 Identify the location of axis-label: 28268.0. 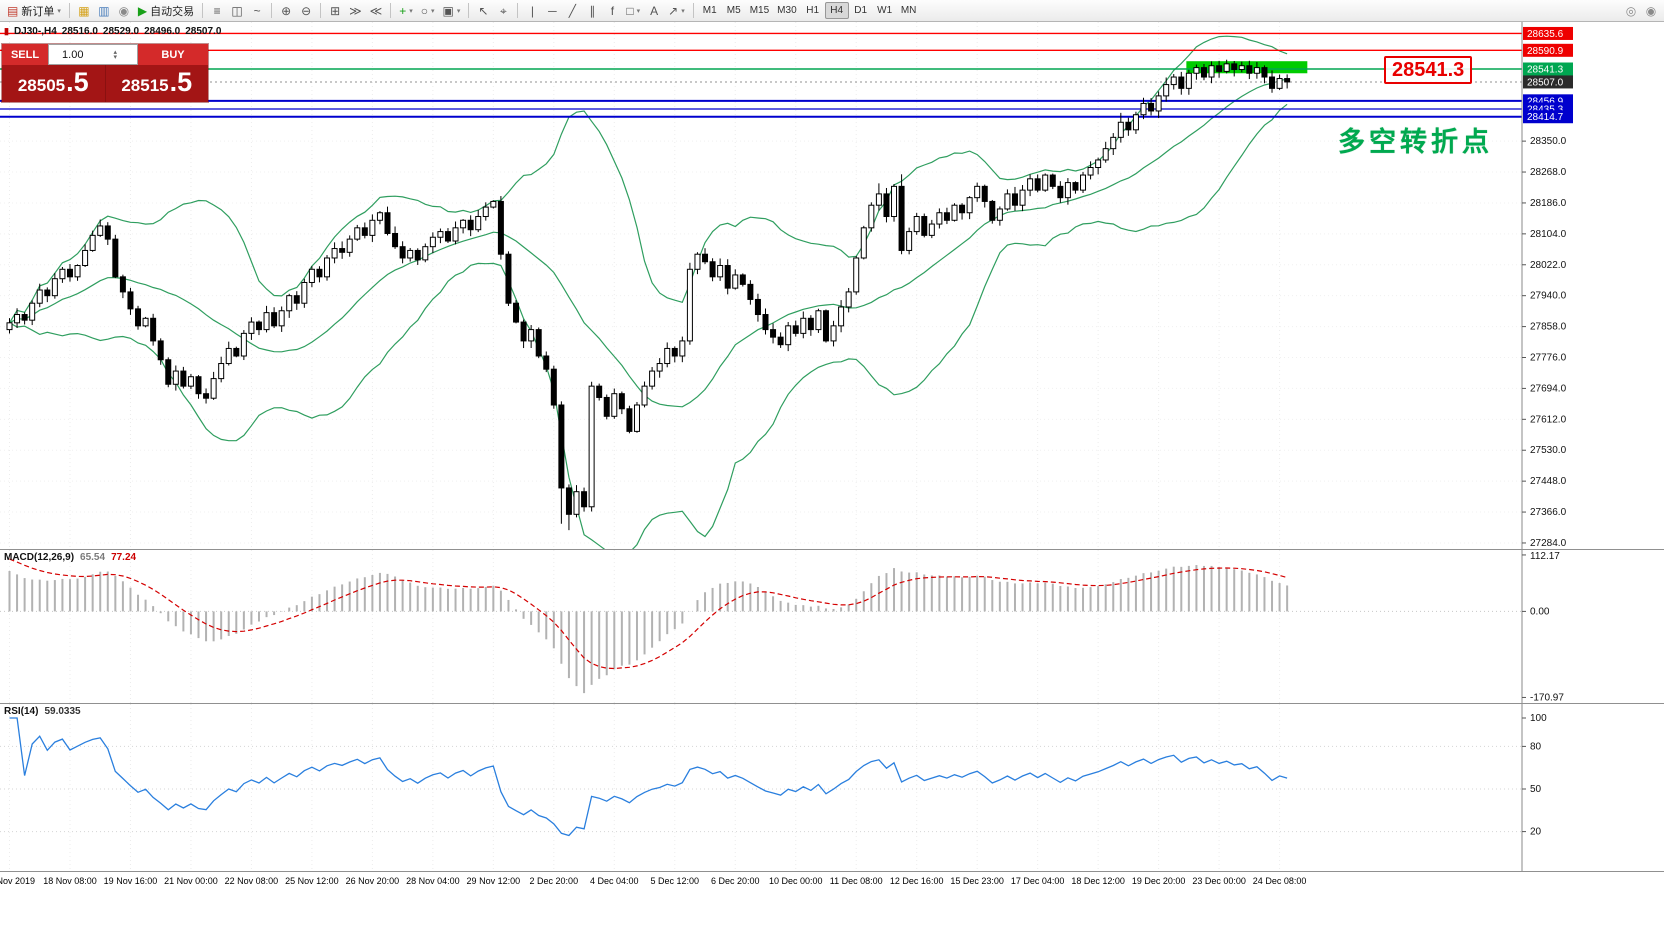
(1548, 172).